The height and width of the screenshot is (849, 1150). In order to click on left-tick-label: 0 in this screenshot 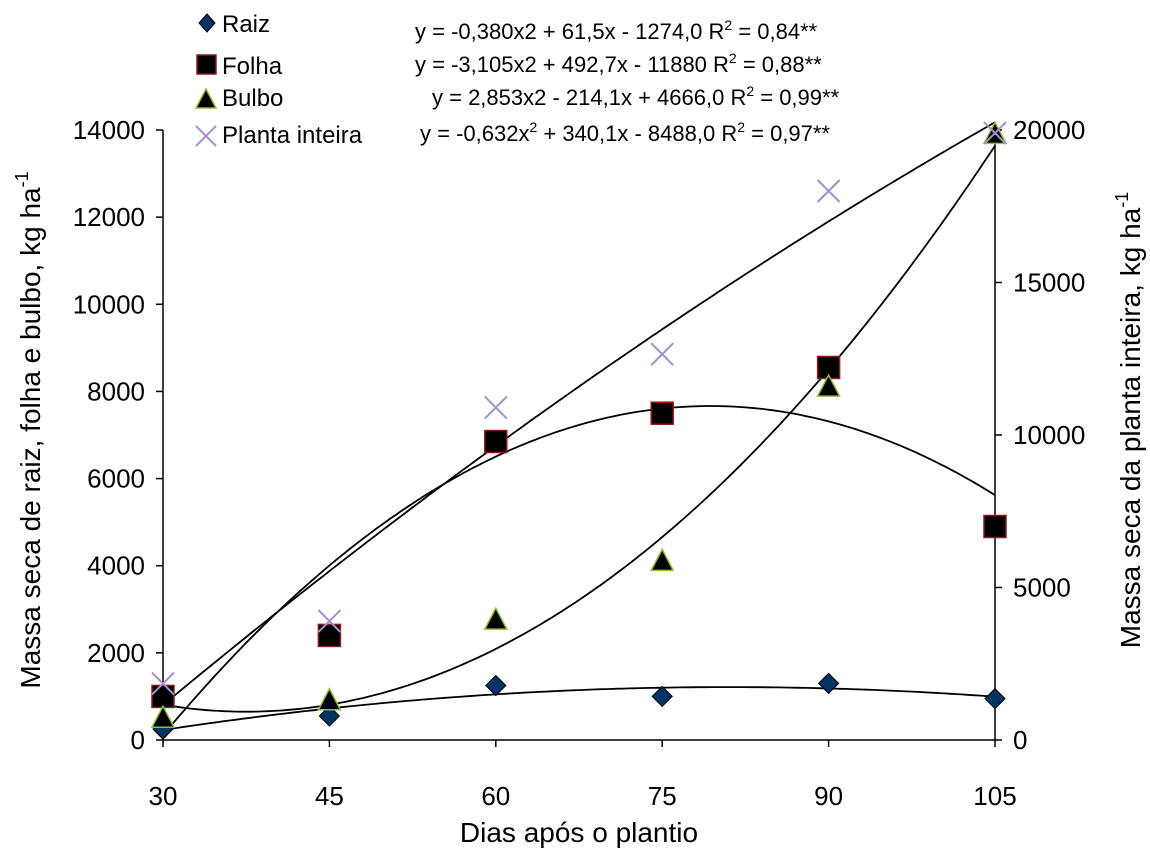, I will do `click(138, 740)`.